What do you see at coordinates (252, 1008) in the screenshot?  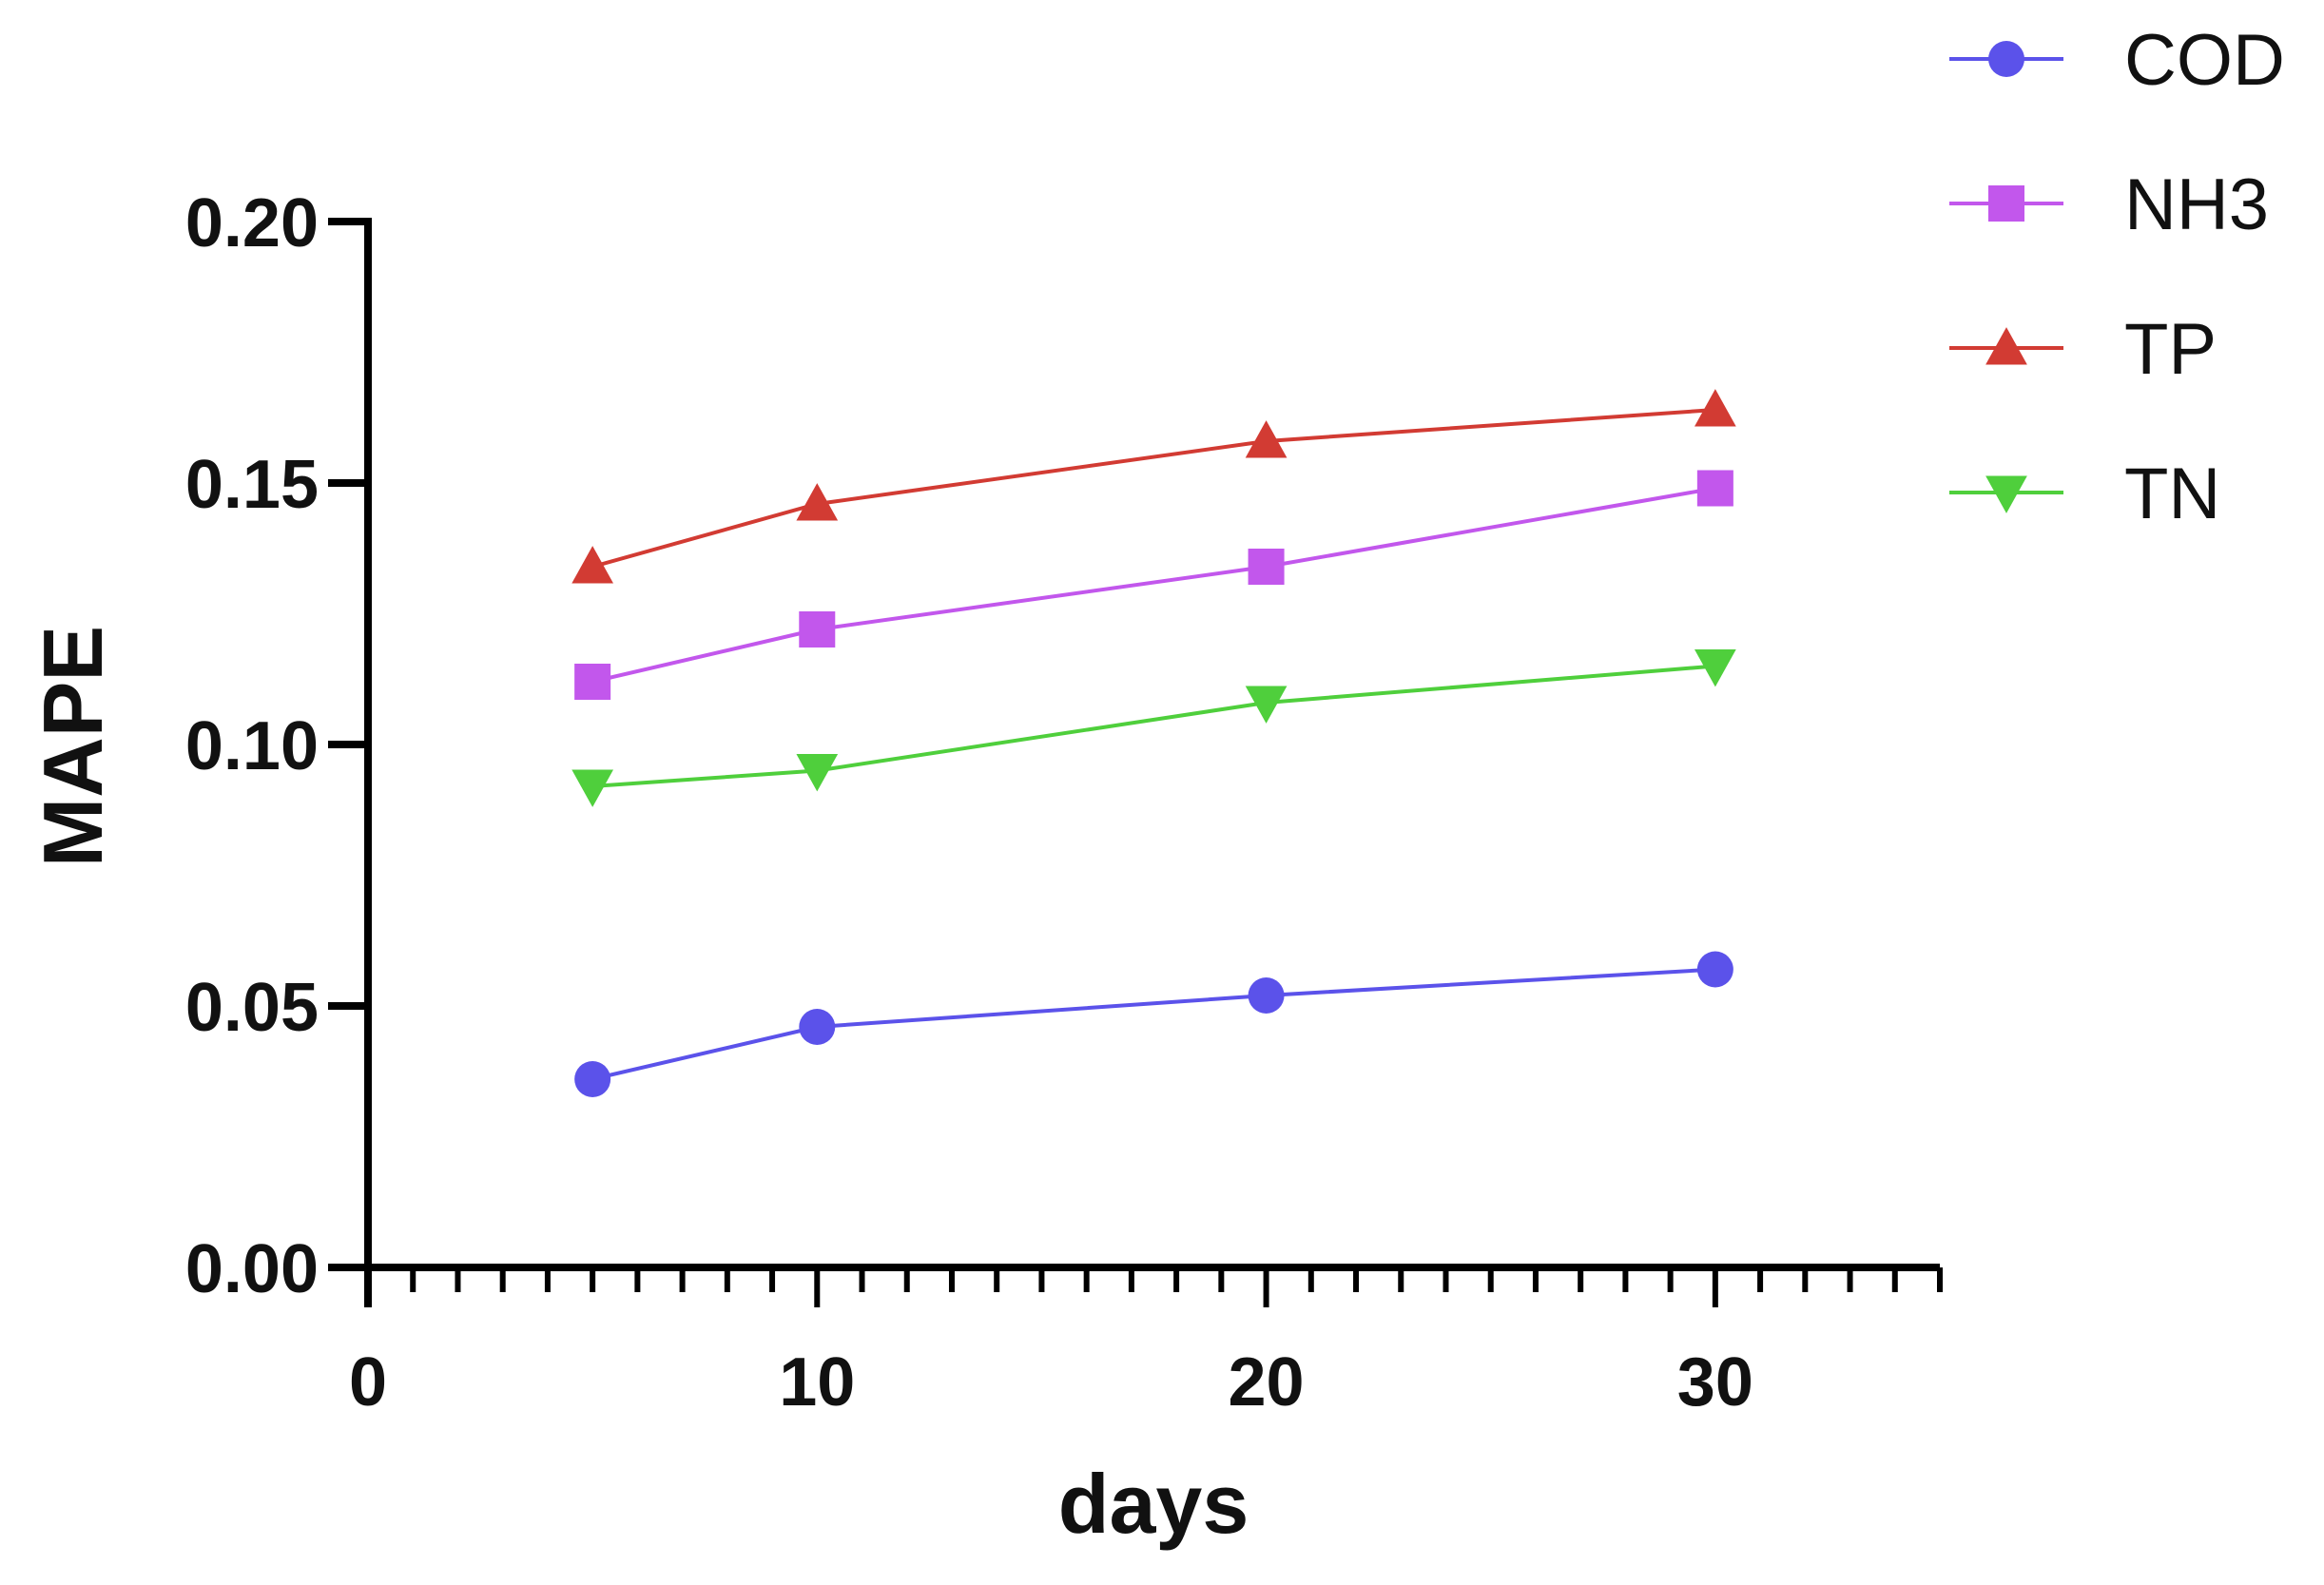 I see `y-tick-label: 0.05` at bounding box center [252, 1008].